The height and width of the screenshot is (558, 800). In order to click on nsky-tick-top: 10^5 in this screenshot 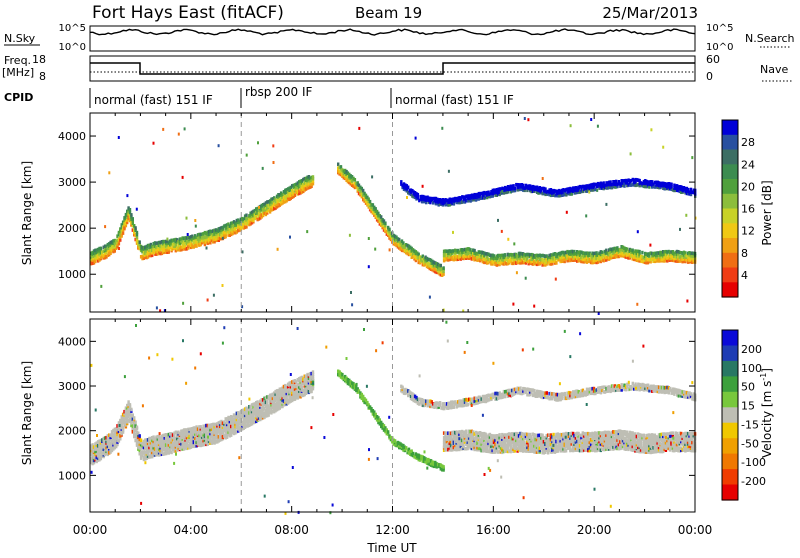, I will do `click(72, 28)`.